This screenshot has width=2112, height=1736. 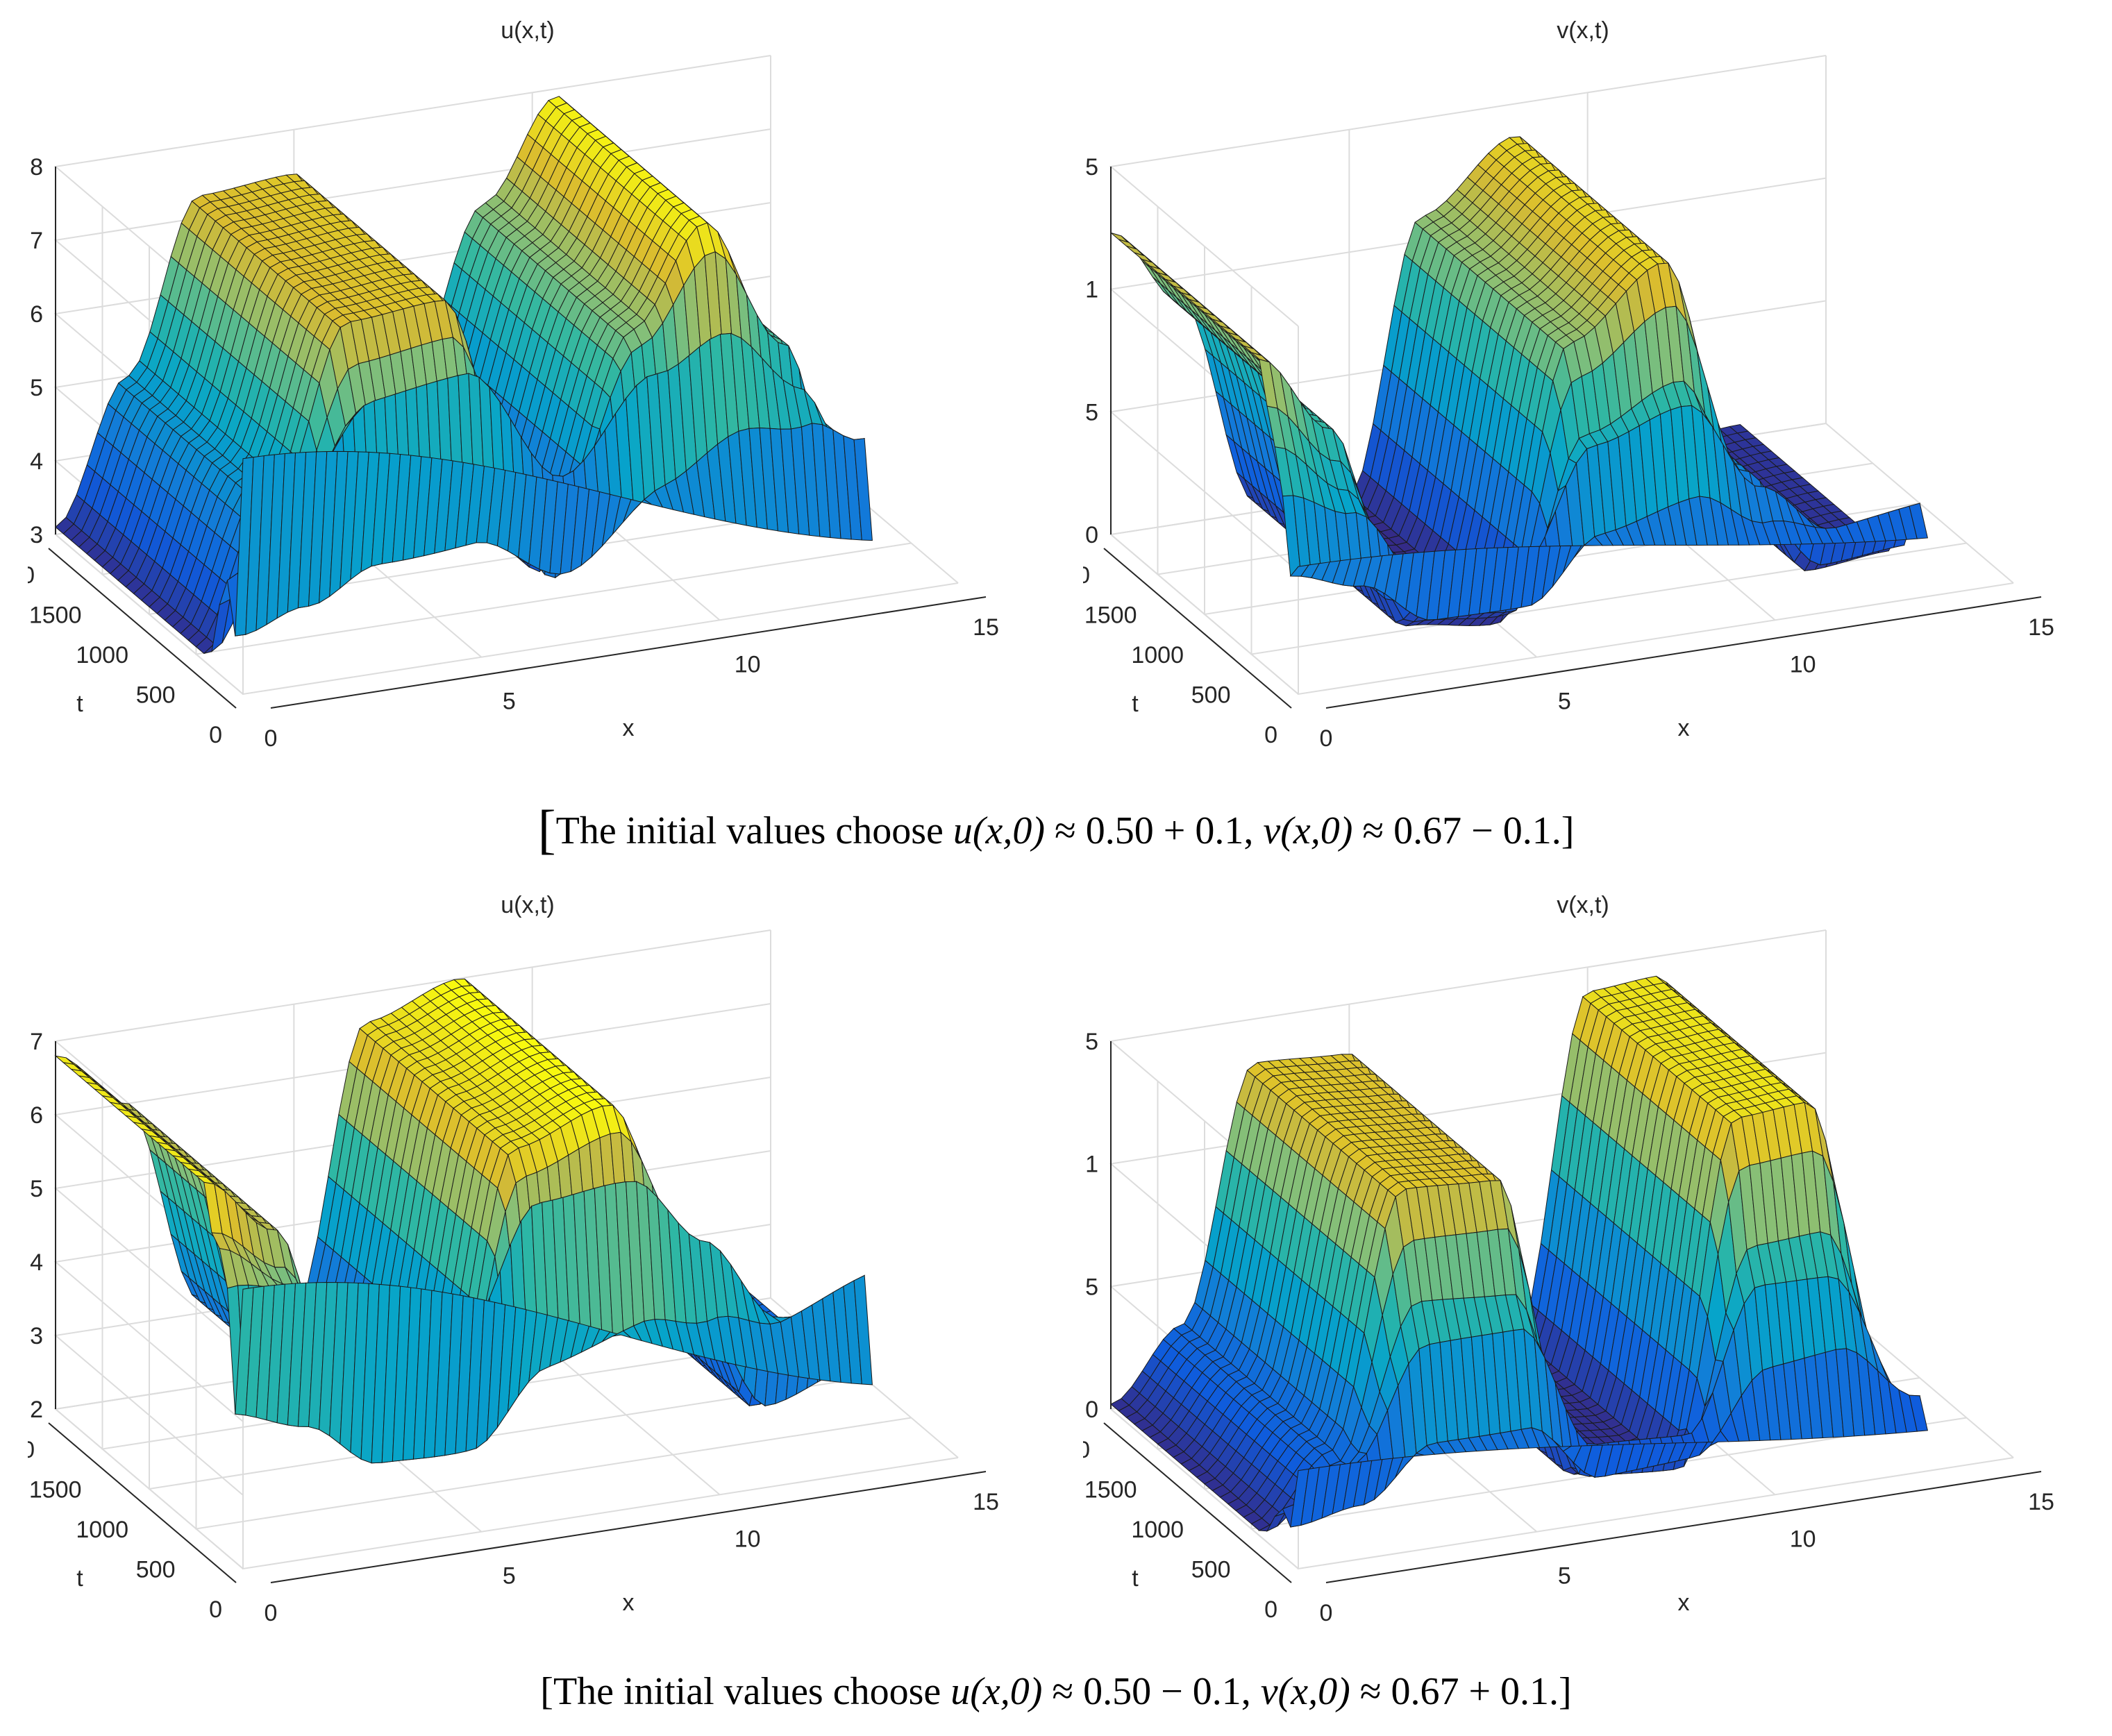 What do you see at coordinates (1091, 290) in the screenshot?
I see `z-tick-label: 1` at bounding box center [1091, 290].